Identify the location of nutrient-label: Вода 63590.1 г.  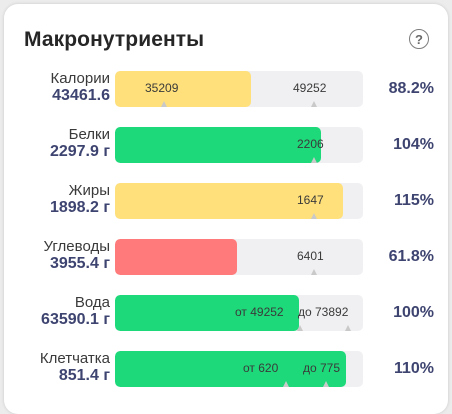
(75, 311).